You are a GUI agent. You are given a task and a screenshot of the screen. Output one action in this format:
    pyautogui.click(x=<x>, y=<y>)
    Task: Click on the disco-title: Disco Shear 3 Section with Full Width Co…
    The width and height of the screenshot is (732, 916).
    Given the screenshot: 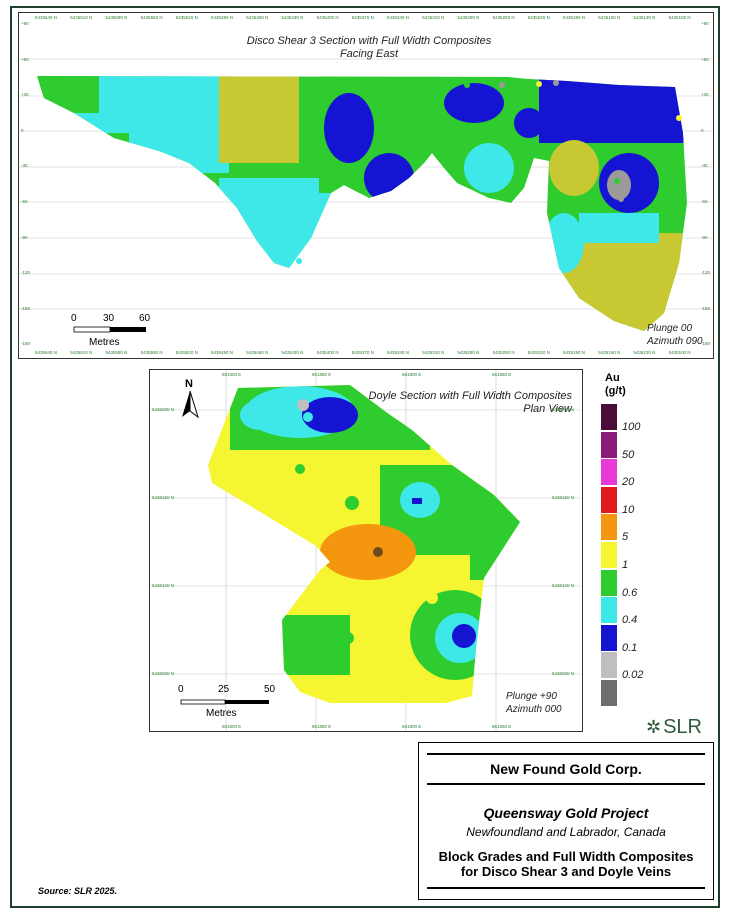 What is the action you would take?
    pyautogui.click(x=369, y=48)
    